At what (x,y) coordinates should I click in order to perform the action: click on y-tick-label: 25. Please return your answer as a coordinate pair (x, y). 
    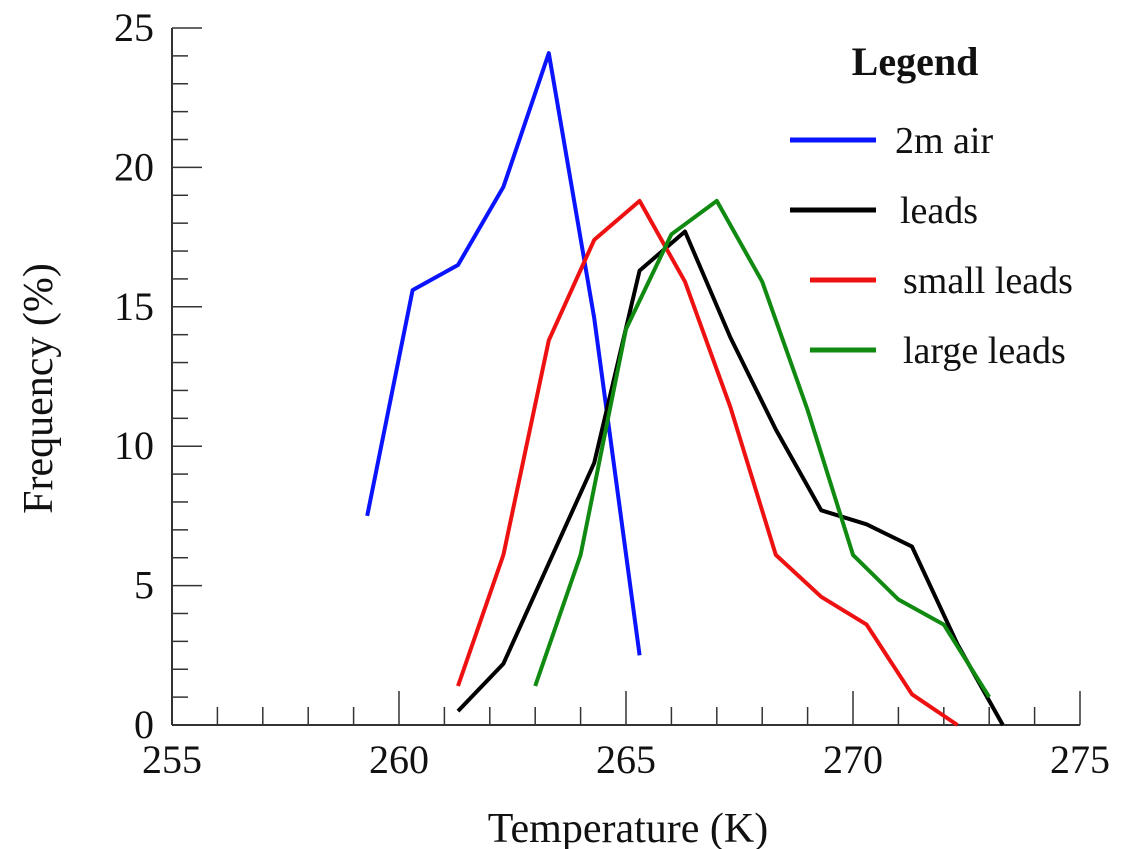
    Looking at the image, I should click on (134, 27).